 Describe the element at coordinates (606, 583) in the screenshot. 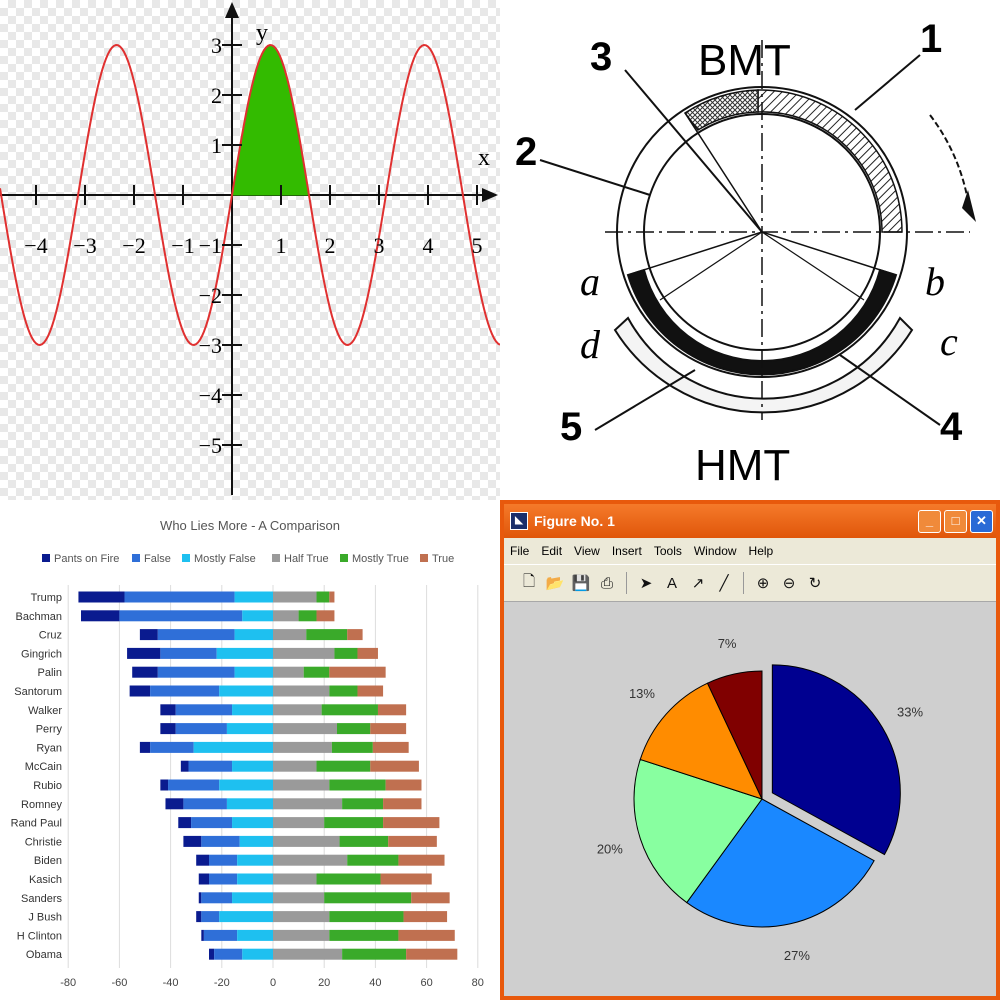

I see `print-icon: ⎙` at that location.